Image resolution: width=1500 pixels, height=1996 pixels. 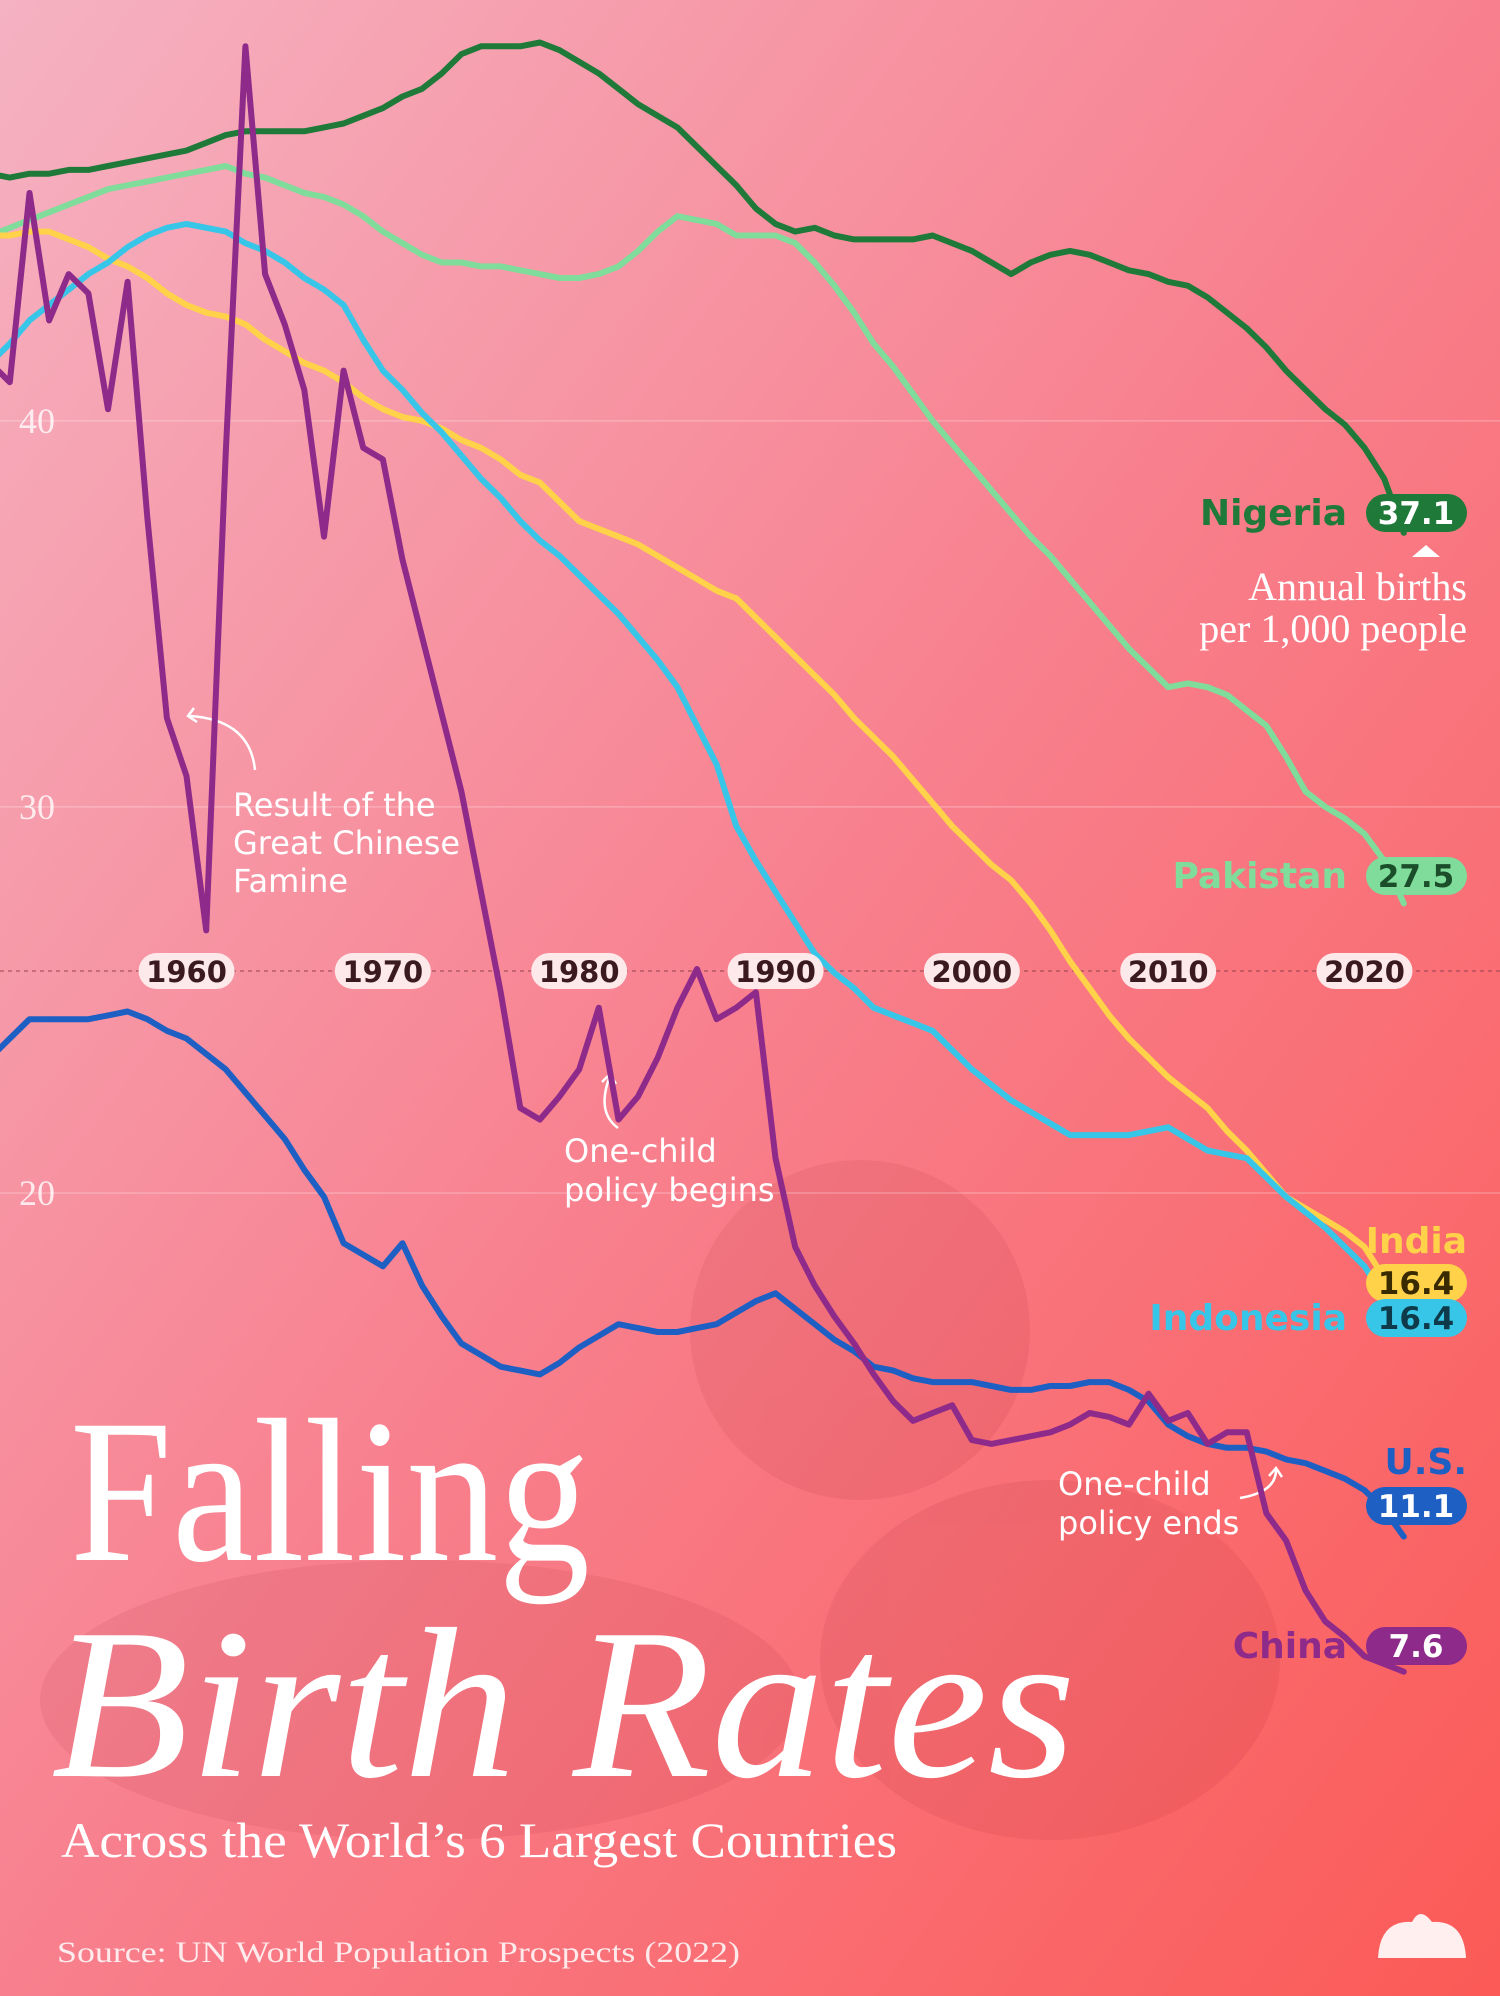 I want to click on x-tick-label: 2000, so click(x=971, y=972).